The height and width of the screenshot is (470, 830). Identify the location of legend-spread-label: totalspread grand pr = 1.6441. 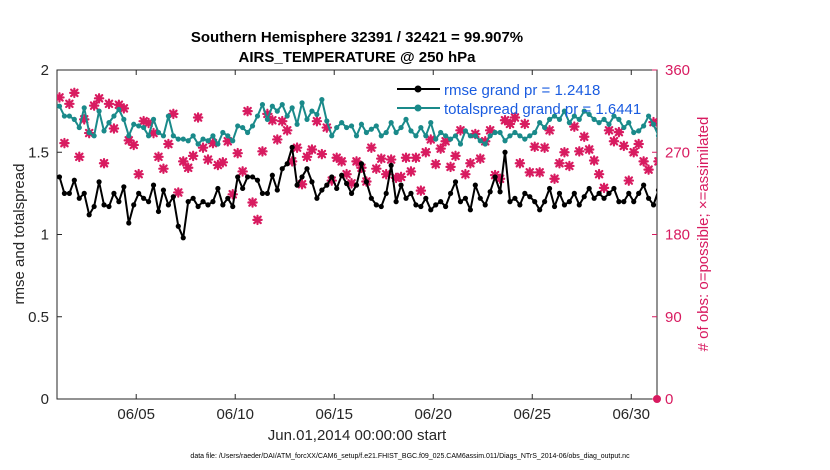
(542, 109).